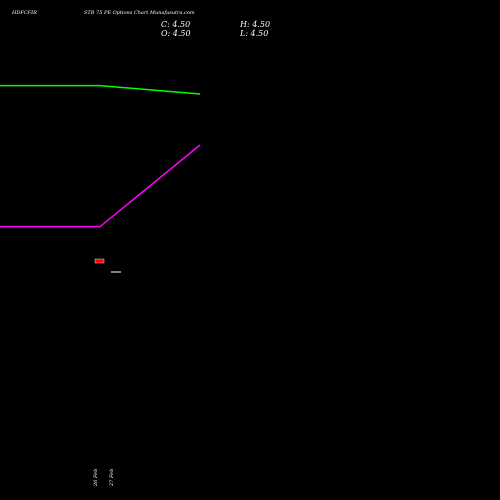 Image resolution: width=500 pixels, height=500 pixels. I want to click on symbol-label: HDFCFIR, so click(24, 13).